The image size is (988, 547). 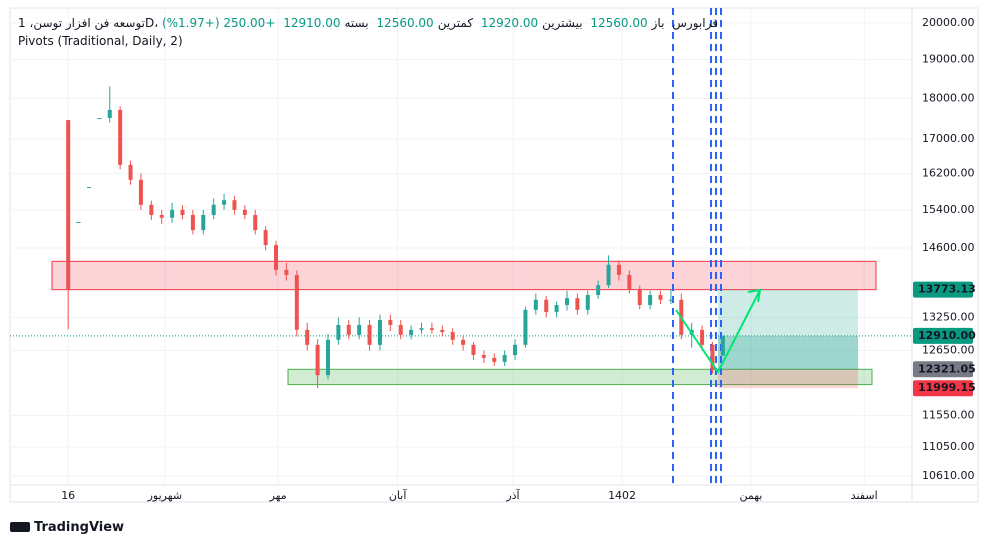 I want to click on x-tick-label: بهمن, so click(x=750, y=495).